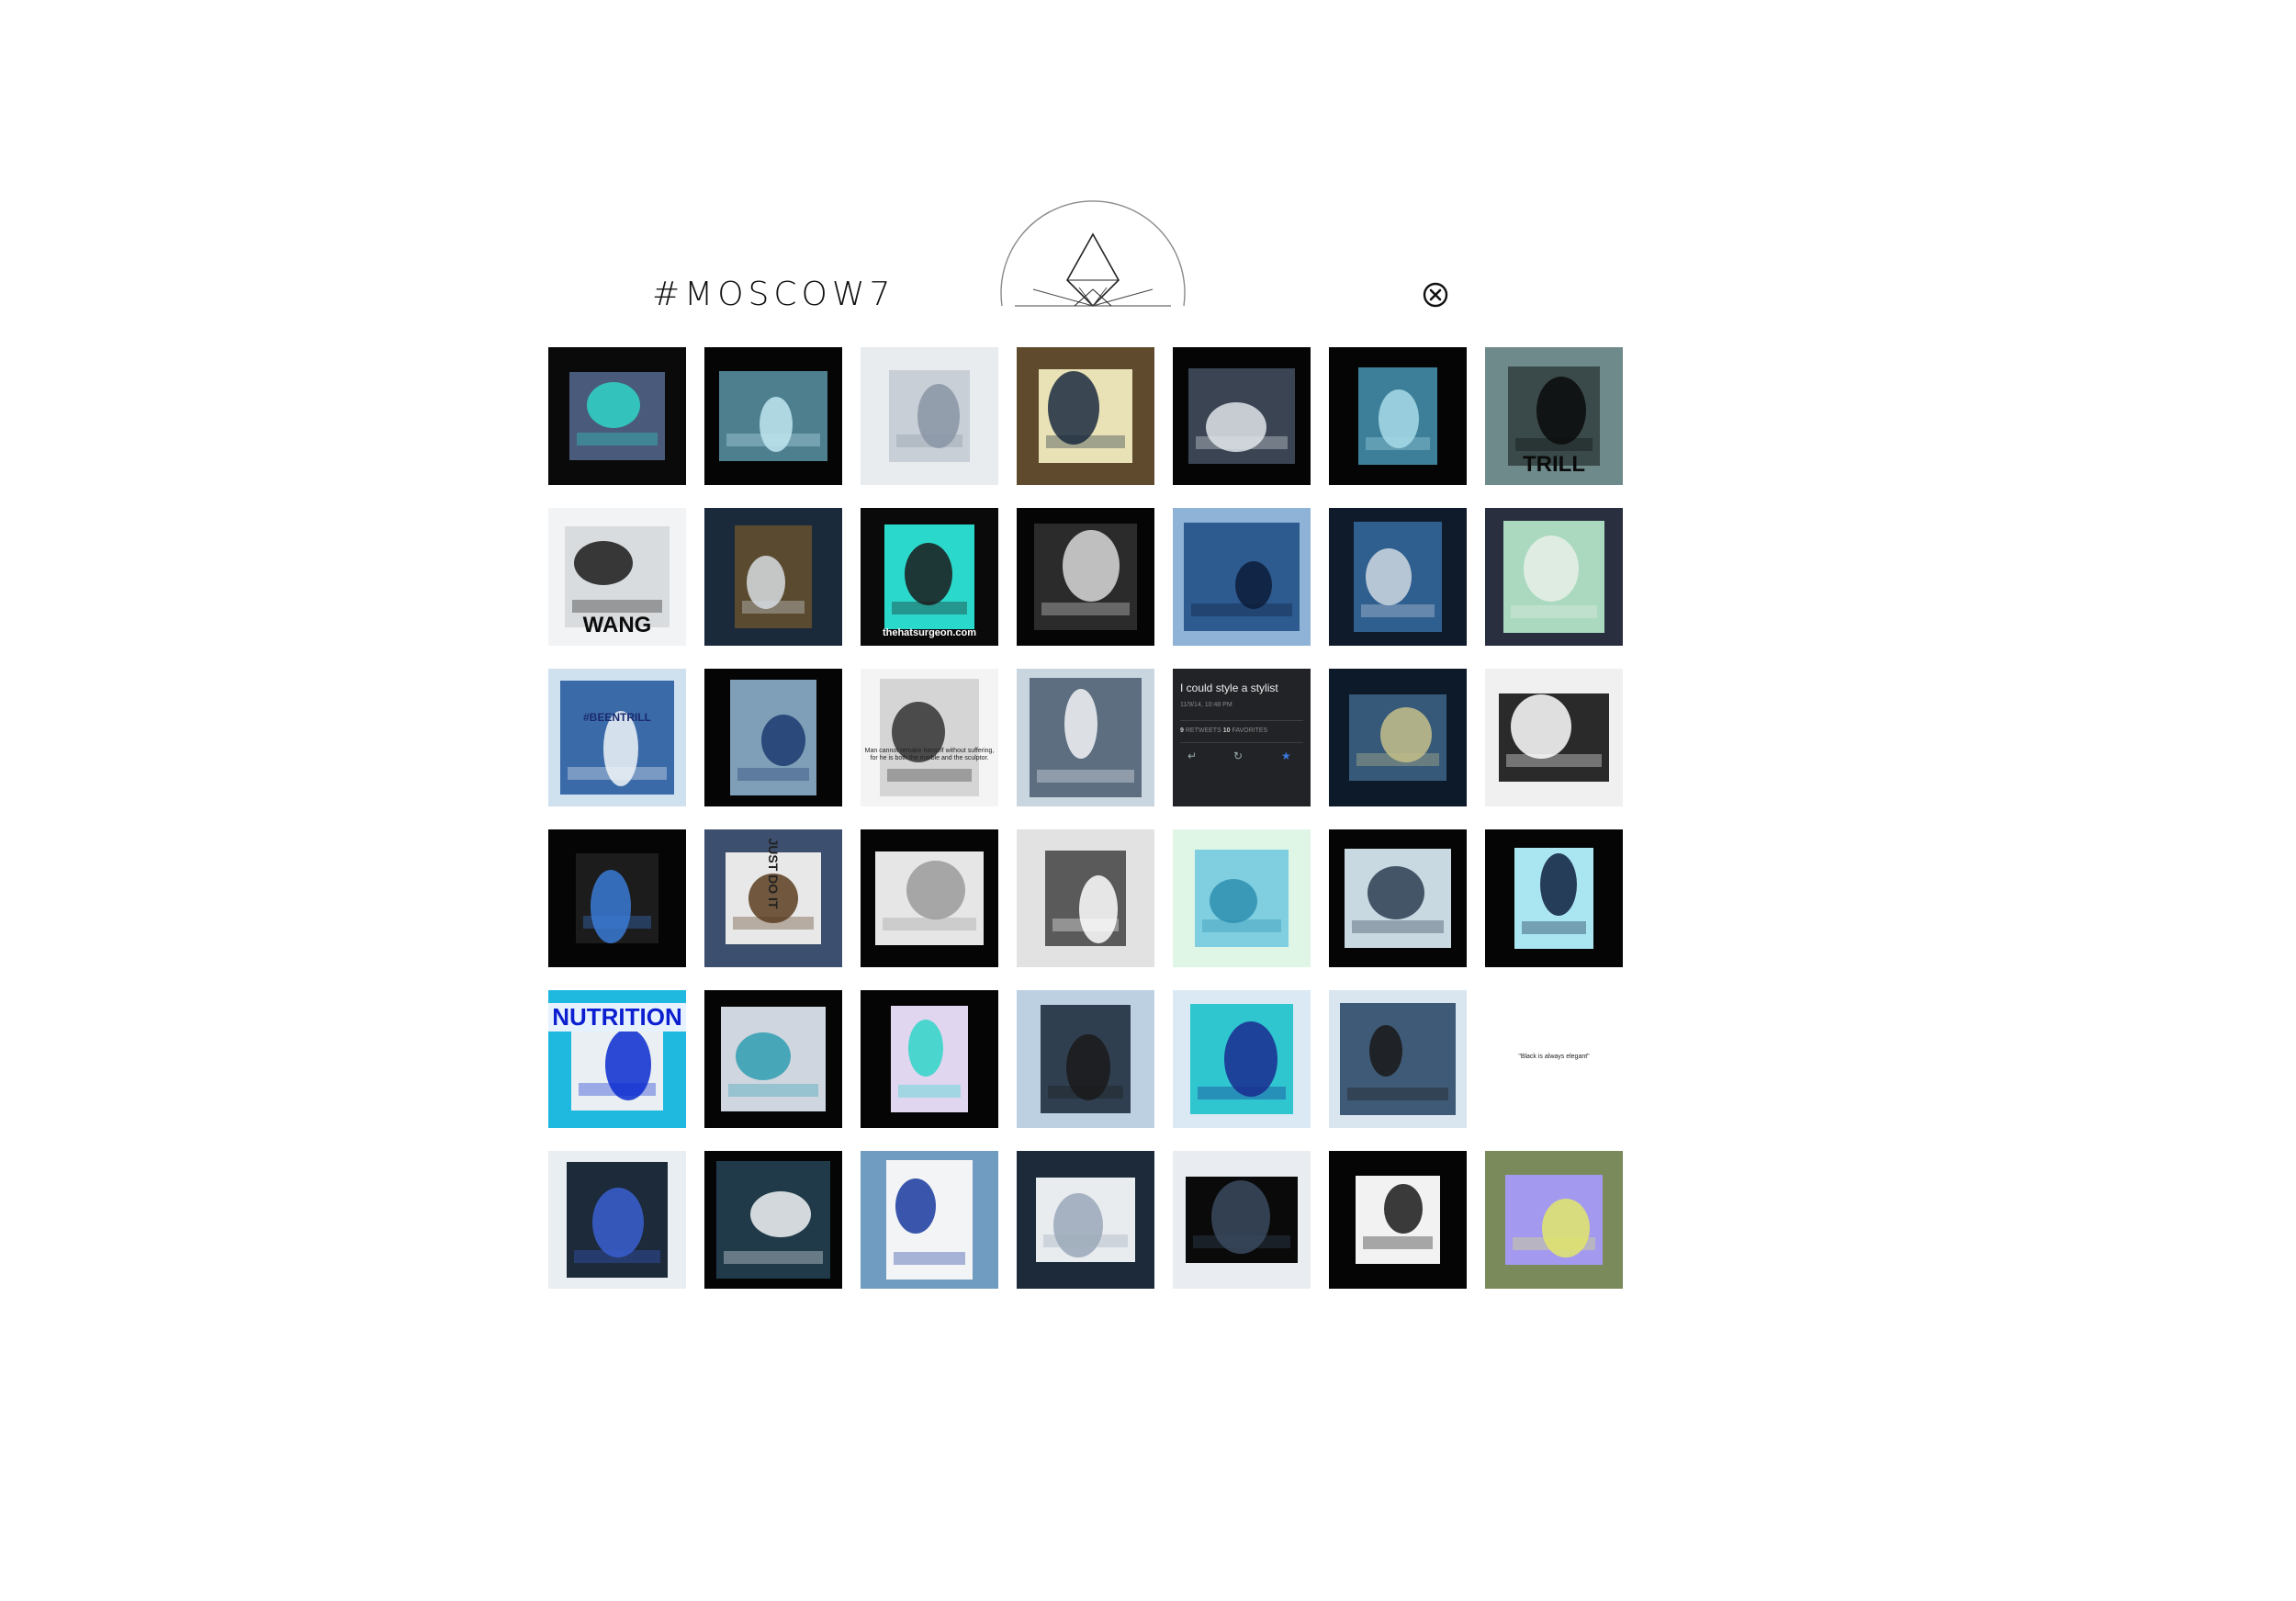 Image resolution: width=2296 pixels, height=1601 pixels. Describe the element at coordinates (1554, 1220) in the screenshot. I see `surreal-landscape-photo` at that location.